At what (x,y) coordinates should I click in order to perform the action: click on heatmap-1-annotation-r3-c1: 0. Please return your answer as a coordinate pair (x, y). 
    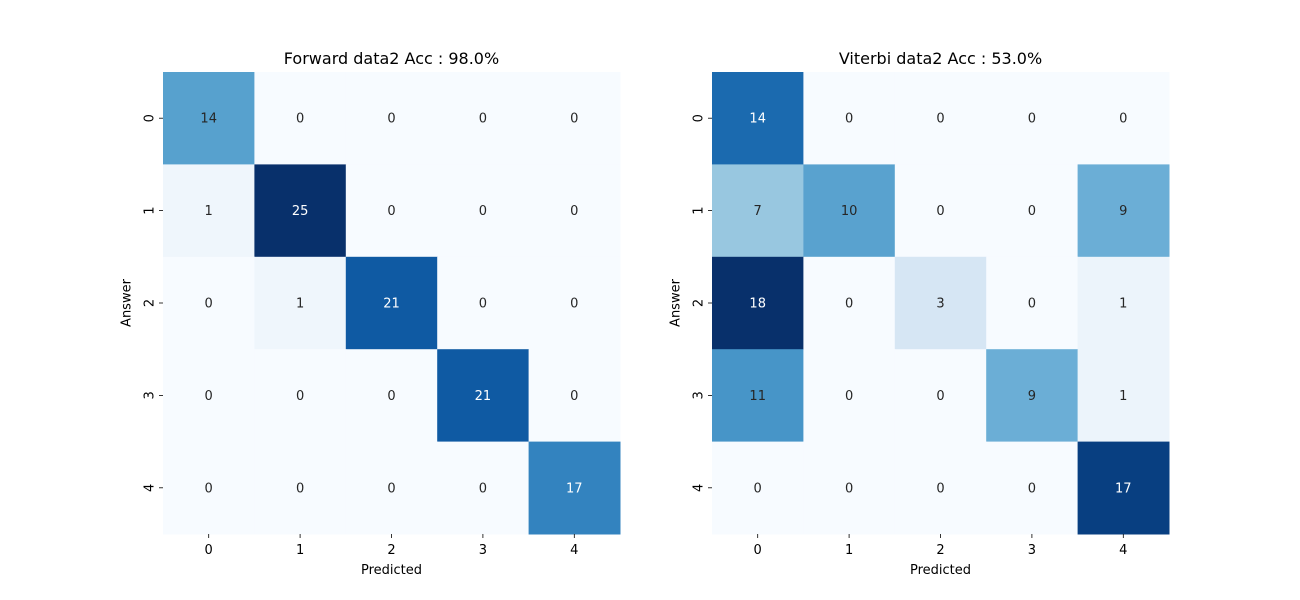
    Looking at the image, I should click on (300, 396).